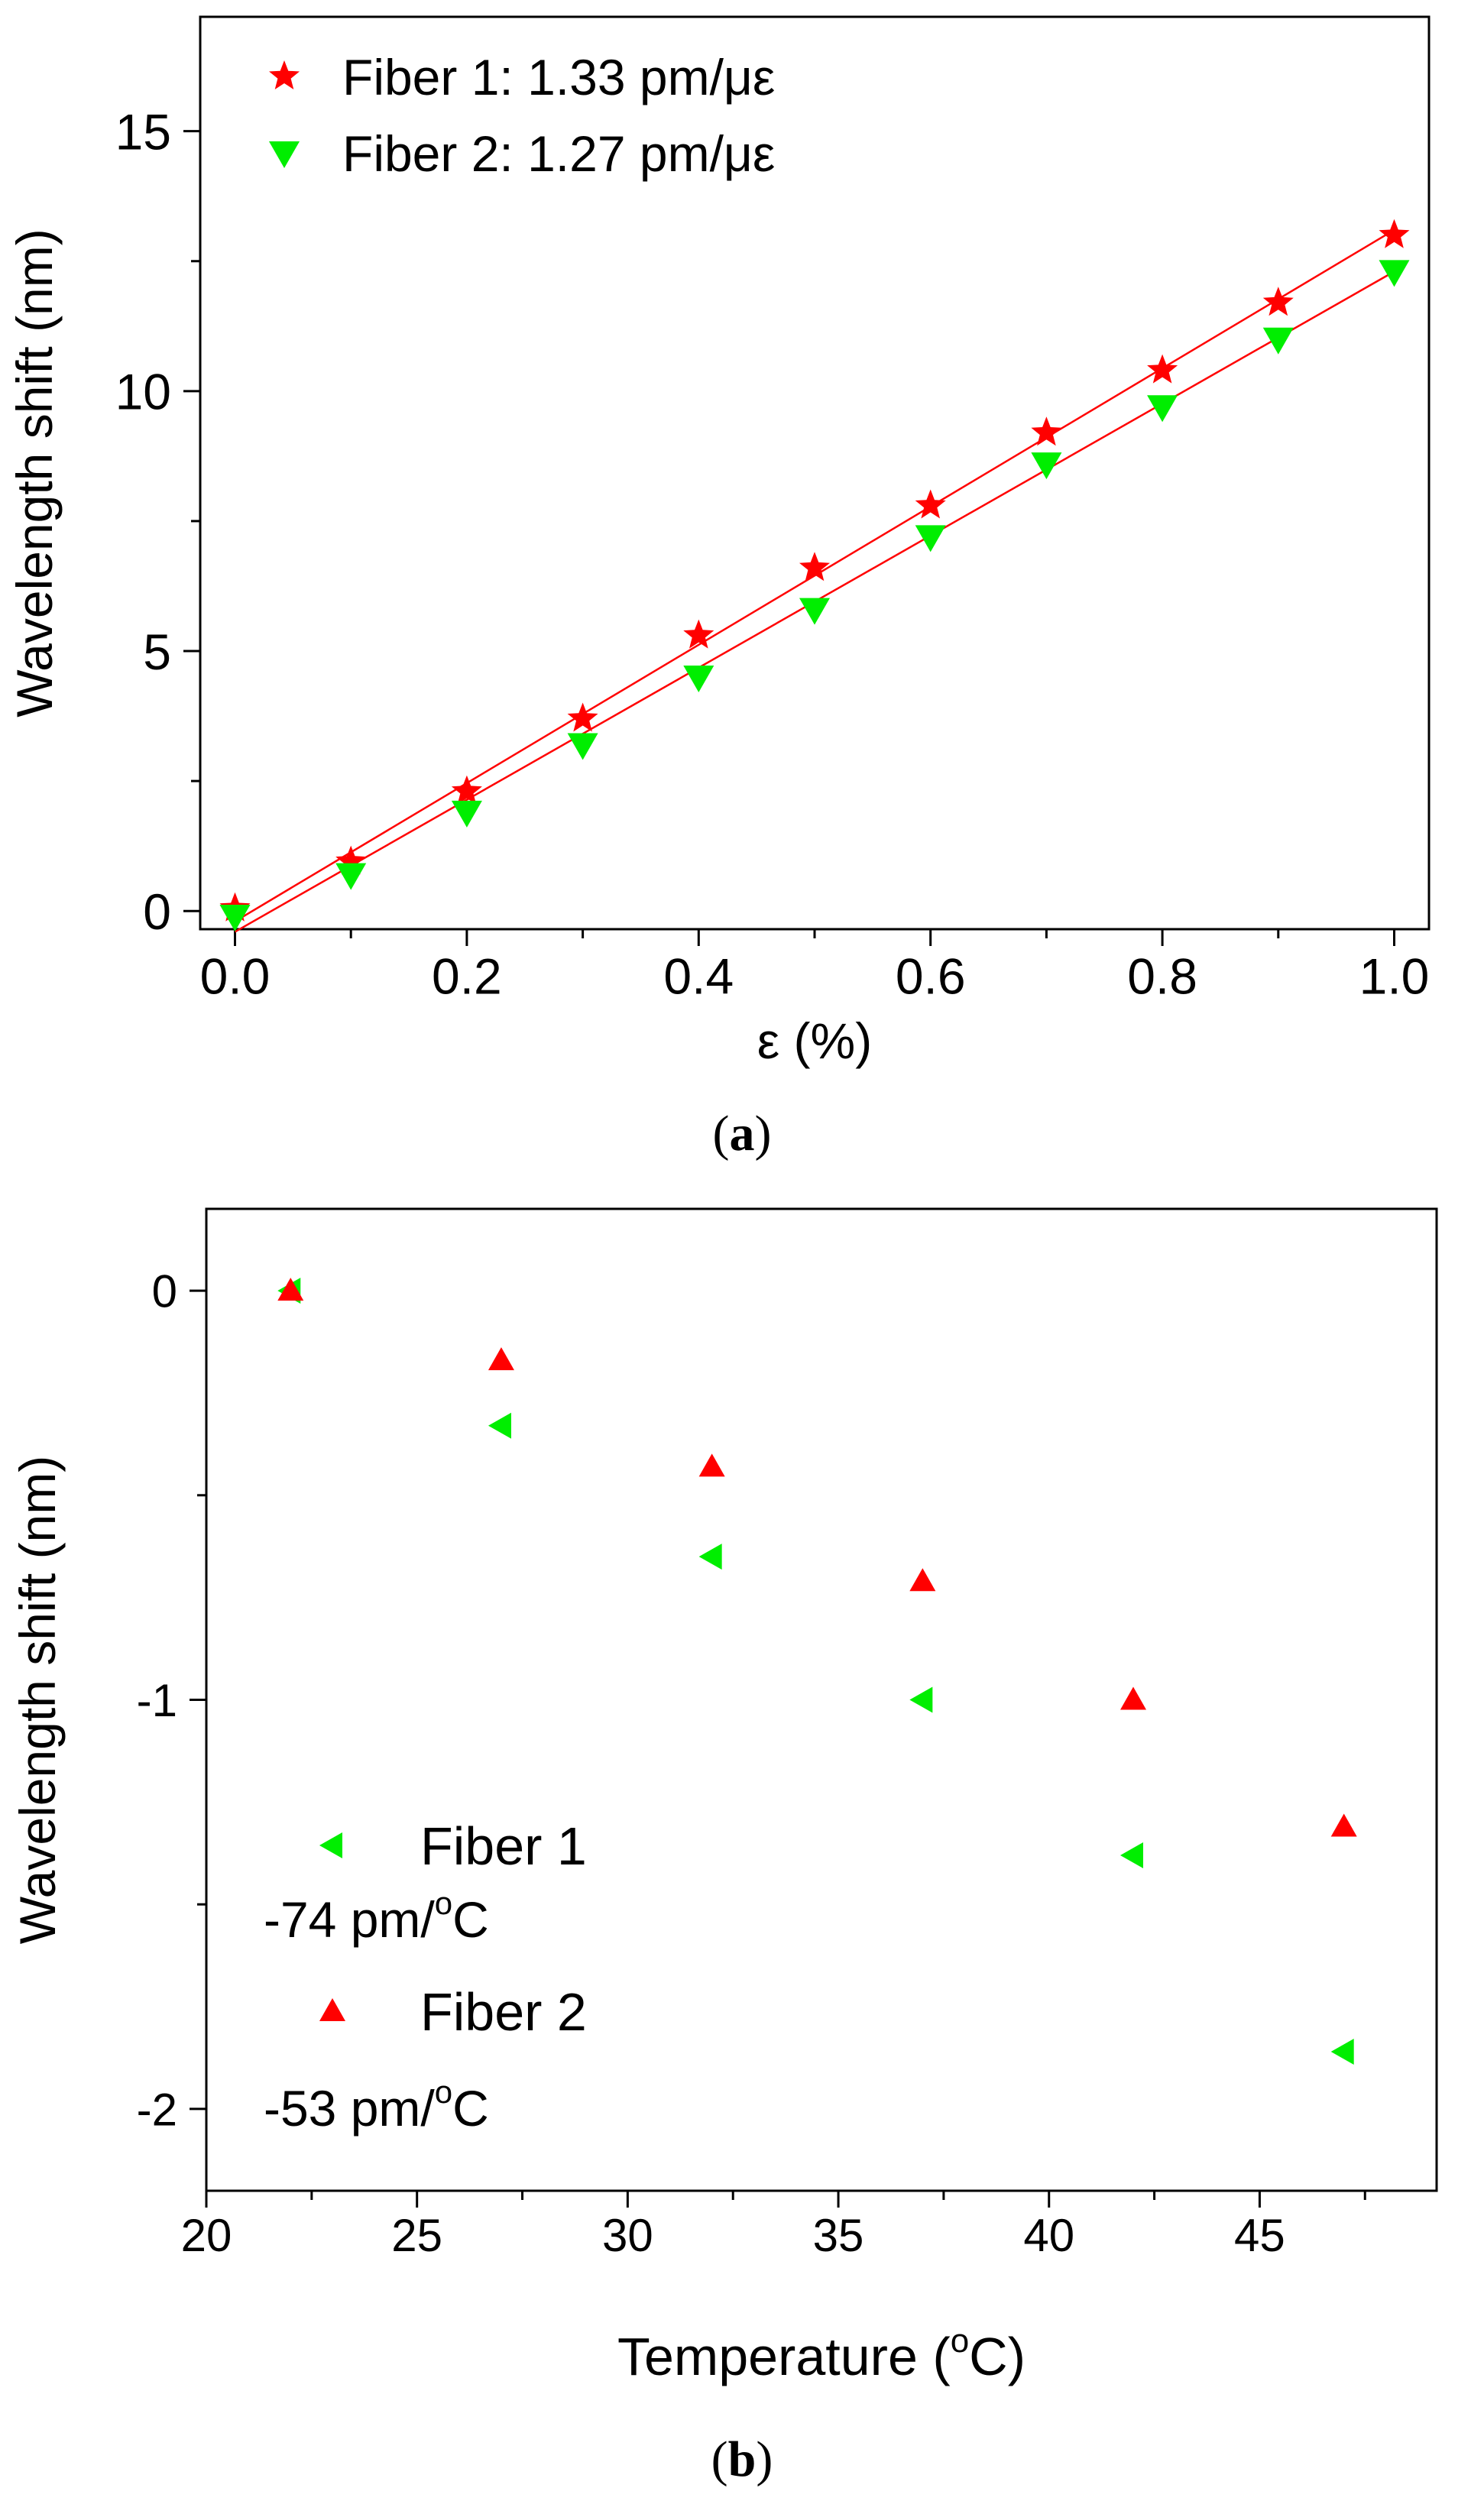 The height and width of the screenshot is (2501, 1484). I want to click on legend-label-fiber-1: Fiber 1, so click(504, 1846).